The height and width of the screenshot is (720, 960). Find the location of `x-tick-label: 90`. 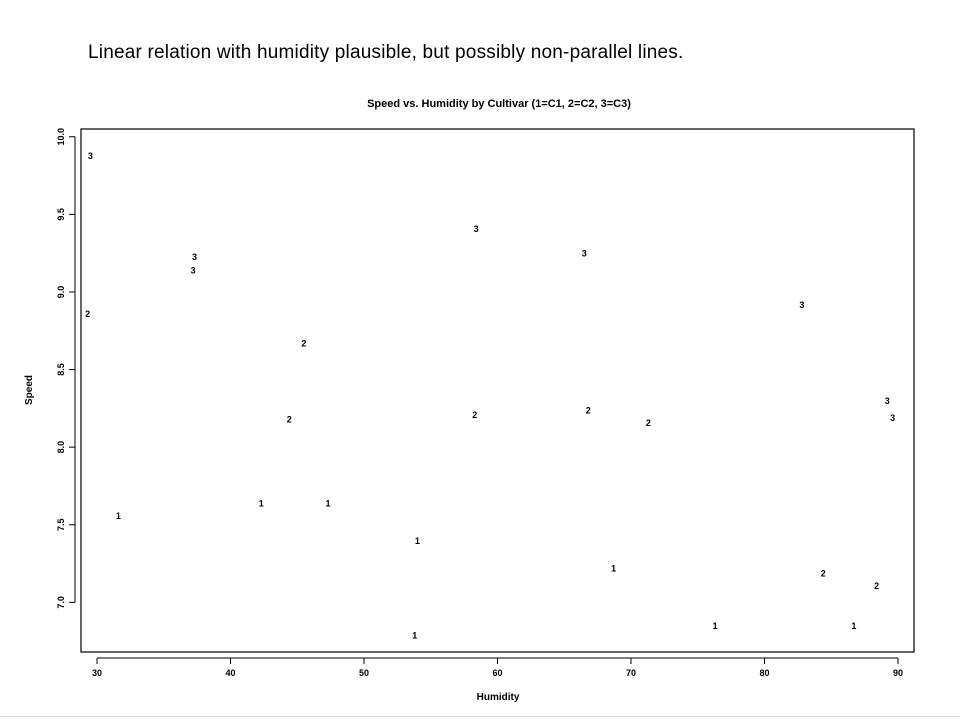

x-tick-label: 90 is located at coordinates (898, 673).